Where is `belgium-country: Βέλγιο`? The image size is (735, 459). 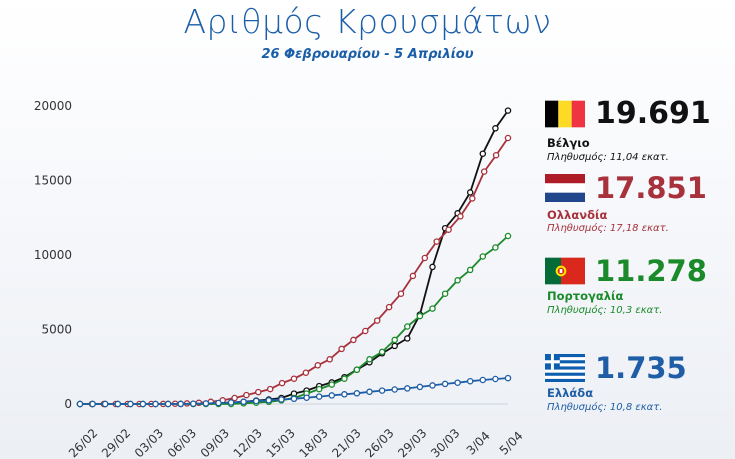 belgium-country: Βέλγιο is located at coordinates (568, 143).